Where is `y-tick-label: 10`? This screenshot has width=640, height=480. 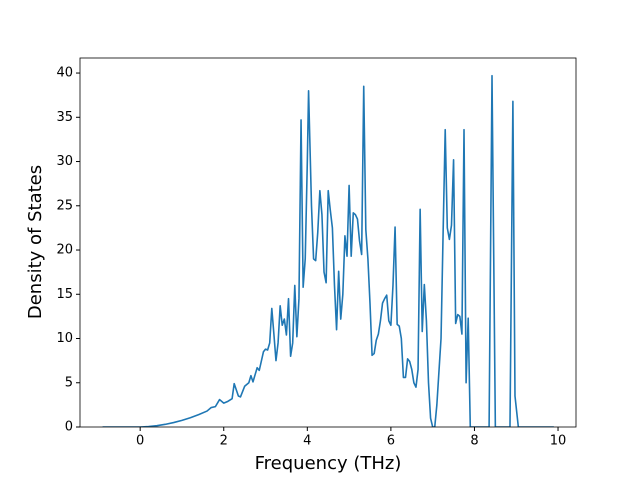
y-tick-label: 10 is located at coordinates (64, 338).